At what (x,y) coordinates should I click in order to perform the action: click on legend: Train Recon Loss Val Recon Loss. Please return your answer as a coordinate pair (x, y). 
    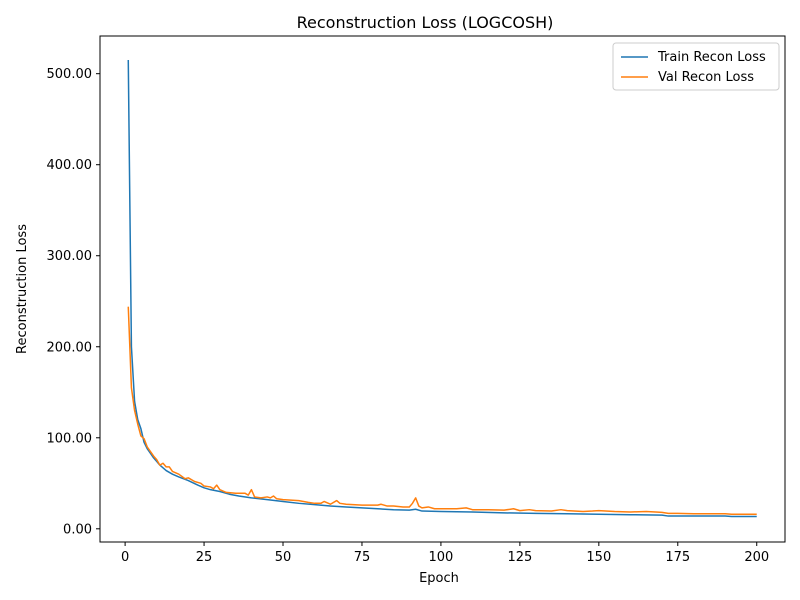
    Looking at the image, I should click on (696, 66).